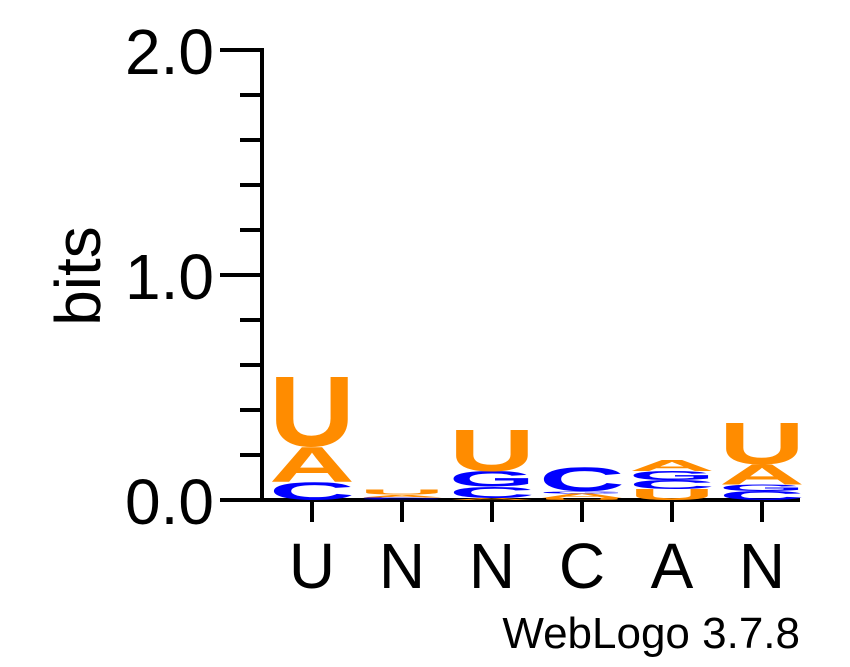 The height and width of the screenshot is (667, 850). Describe the element at coordinates (169, 502) in the screenshot. I see `y-tick-label: 0.0` at that location.